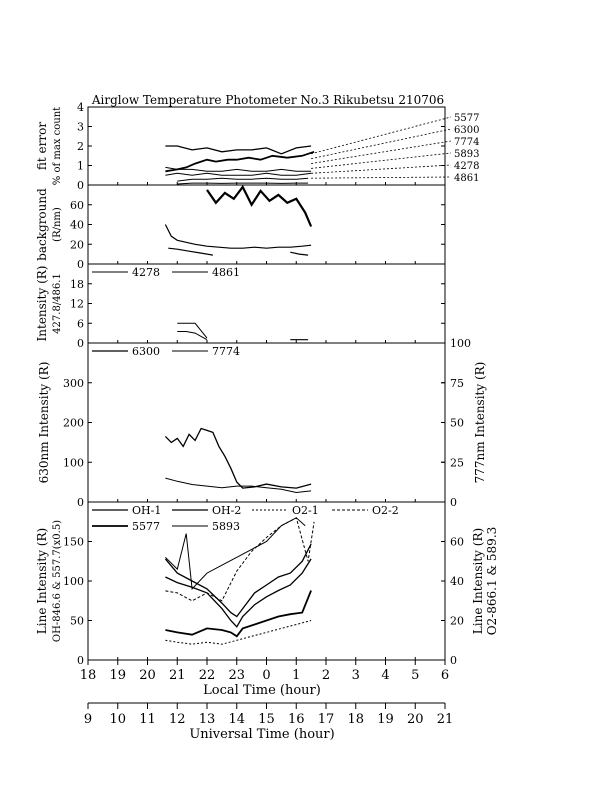 This screenshot has width=612, height=792. I want to click on ut-tick-label: 17, so click(326, 719).